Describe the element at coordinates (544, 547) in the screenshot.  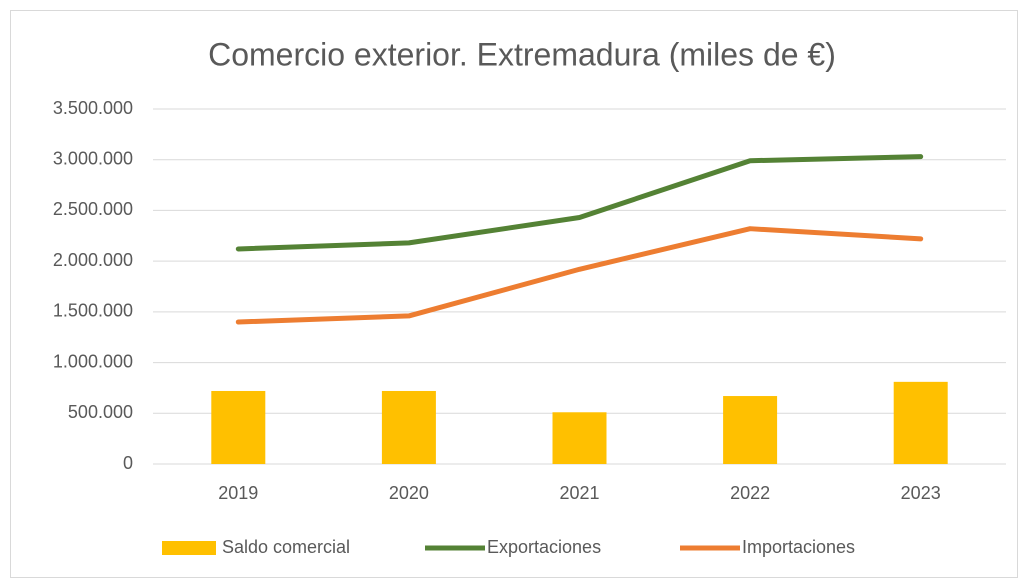
I see `legend-label: Exportaciones` at that location.